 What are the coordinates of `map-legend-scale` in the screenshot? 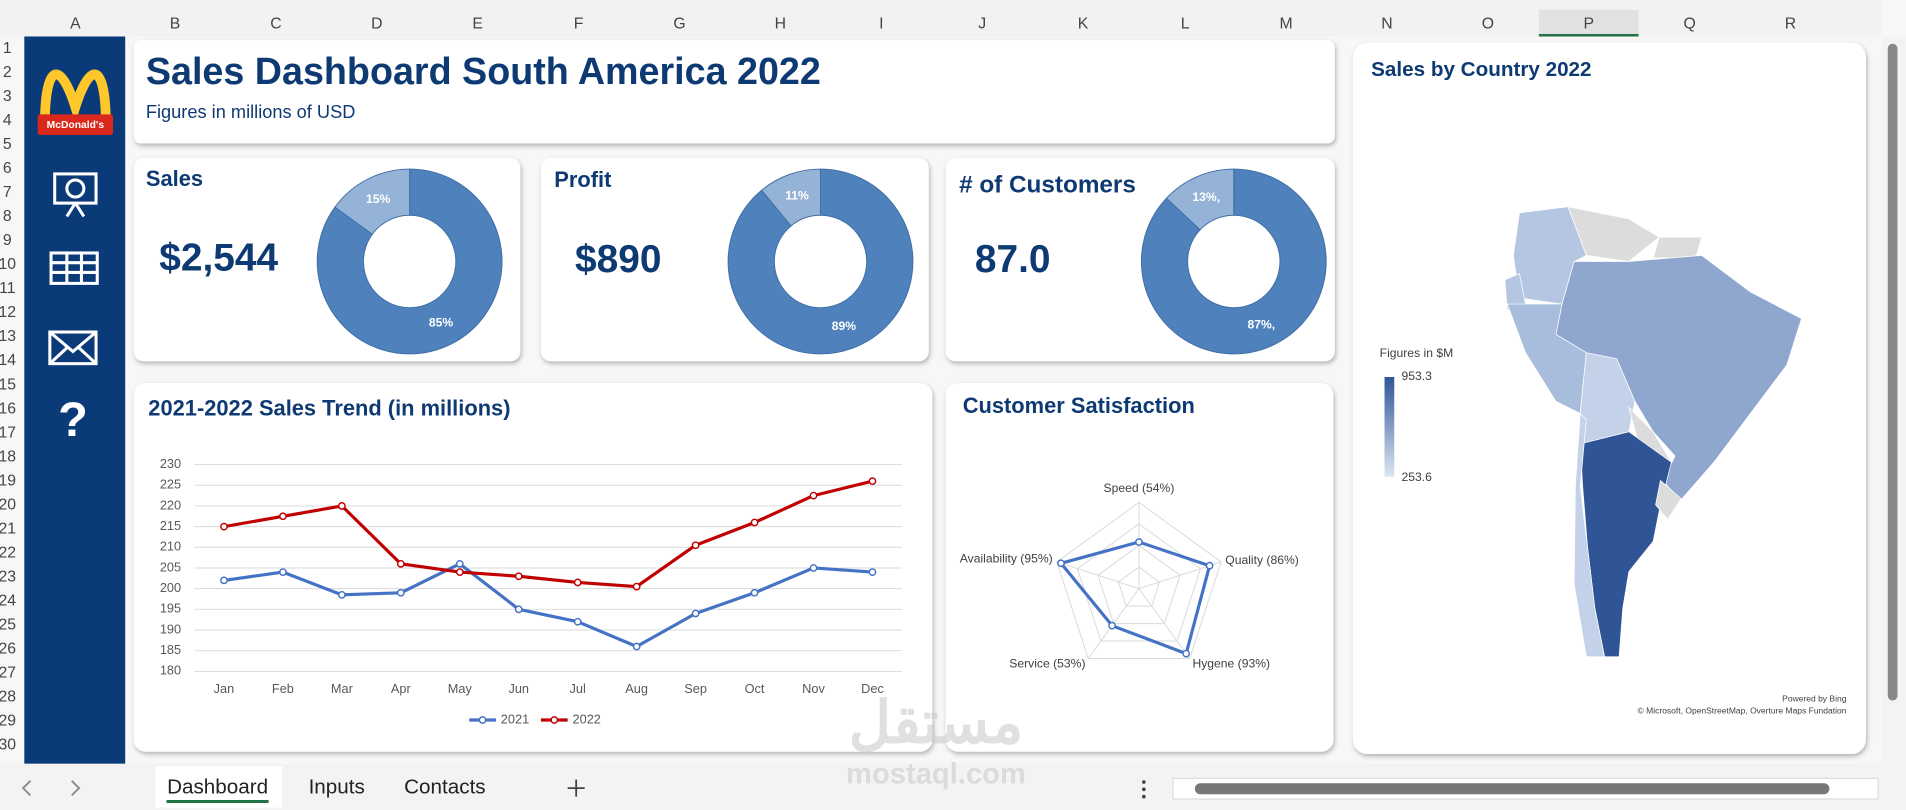 It's located at (1389, 427).